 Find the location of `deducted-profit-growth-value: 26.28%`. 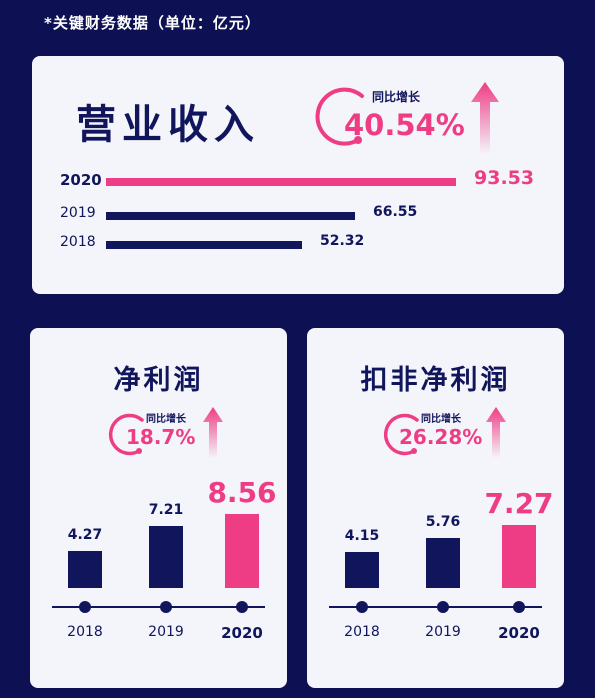

deducted-profit-growth-value: 26.28% is located at coordinates (441, 437).